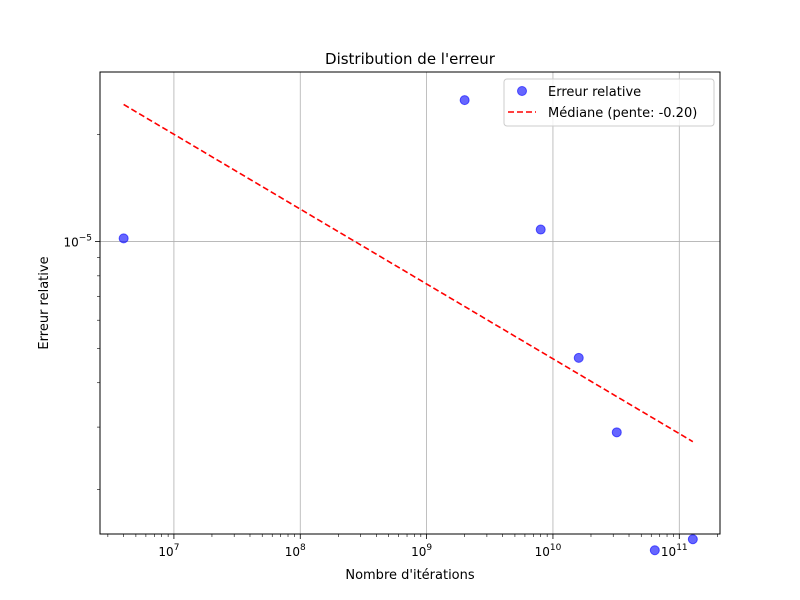 The width and height of the screenshot is (800, 600). Describe the element at coordinates (44, 302) in the screenshot. I see `y-axis-label: Erreur relative` at that location.